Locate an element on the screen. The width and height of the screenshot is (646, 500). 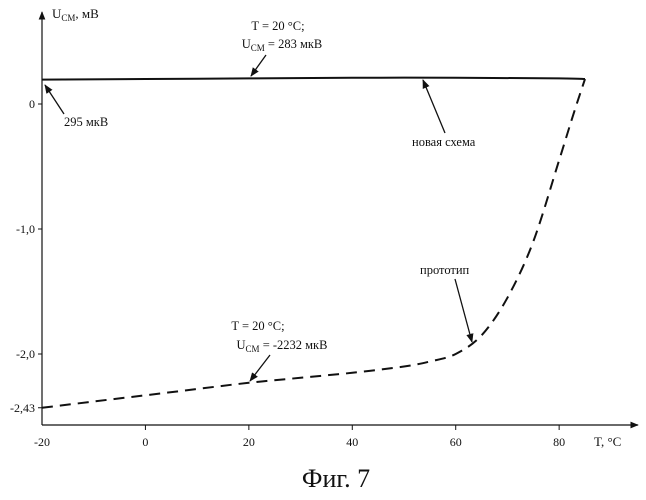
arrow-new-start is located at coordinates (54, 99).